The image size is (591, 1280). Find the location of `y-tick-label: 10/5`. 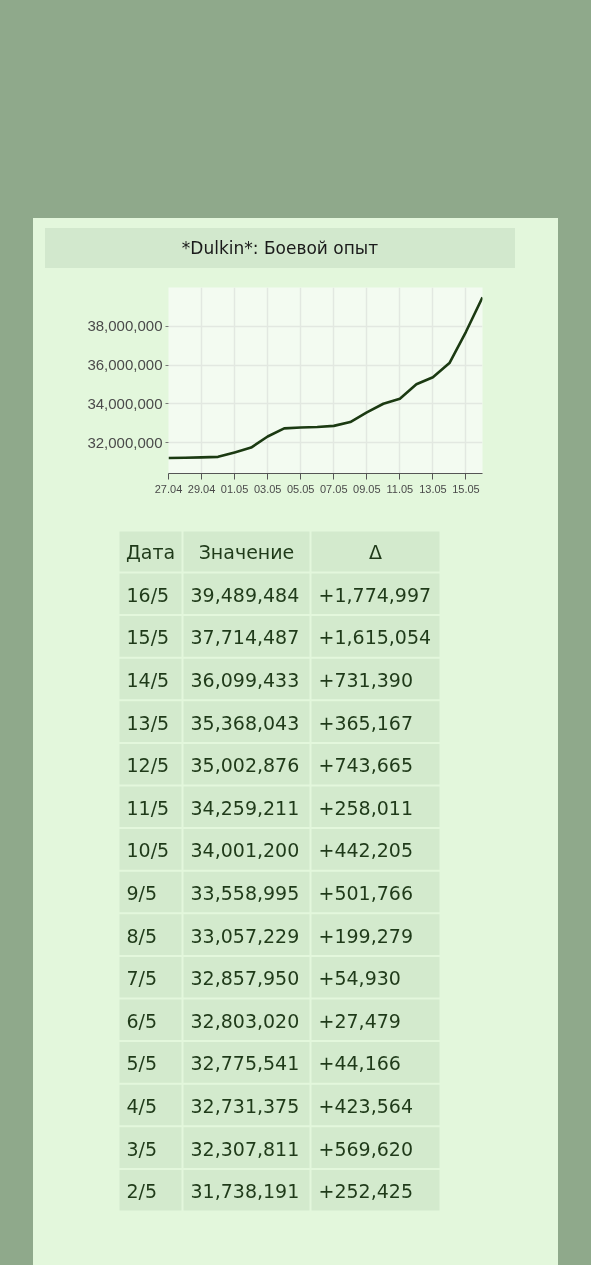

y-tick-label: 10/5 is located at coordinates (148, 850).